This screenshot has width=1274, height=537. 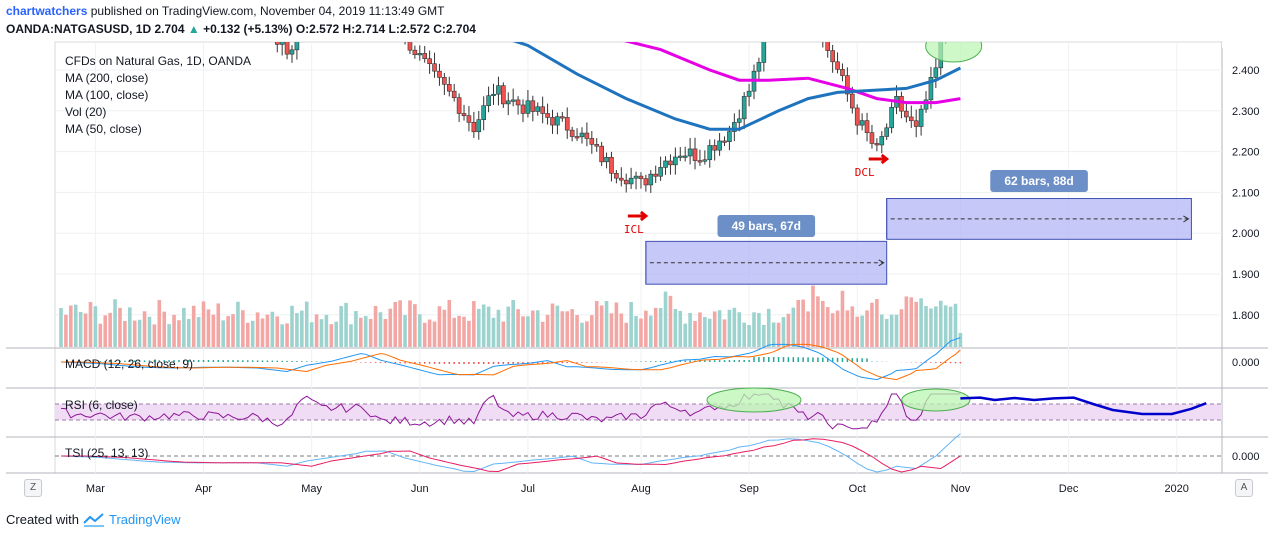 I want to click on price-tick-label: 1.900, so click(x=1246, y=275).